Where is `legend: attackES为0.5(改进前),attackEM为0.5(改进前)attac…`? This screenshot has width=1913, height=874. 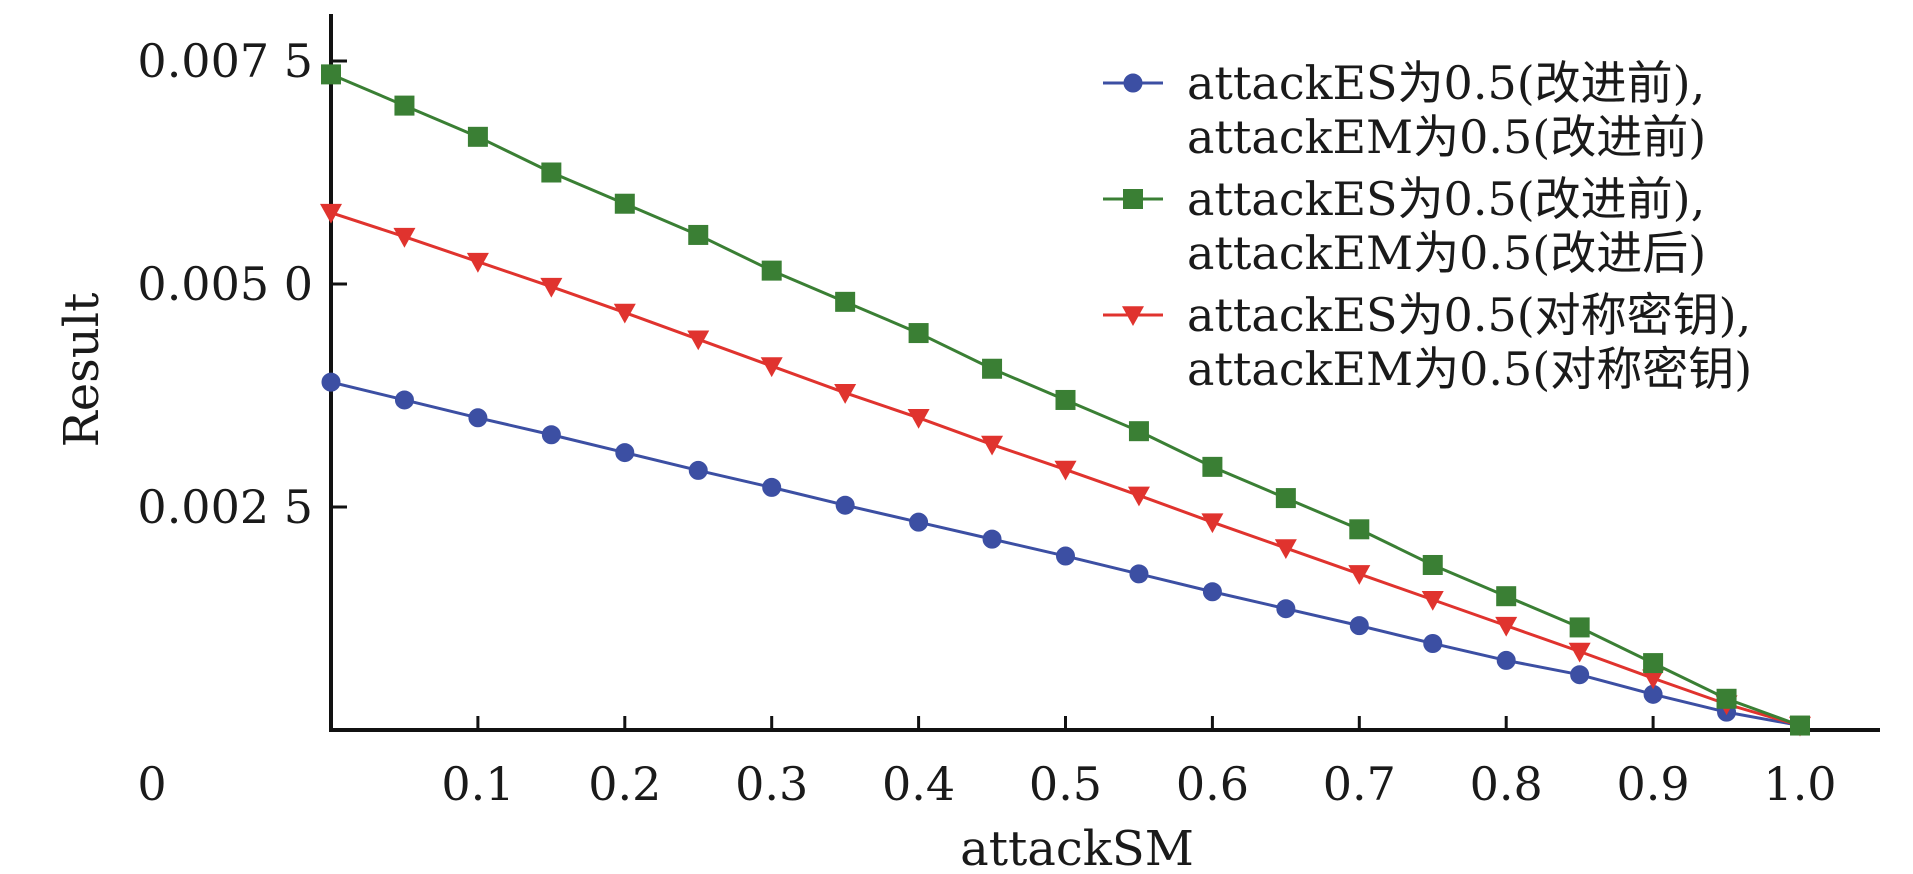 legend: attackES为0.5(改进前),attackEM为0.5(改进前)attac… is located at coordinates (1427, 226).